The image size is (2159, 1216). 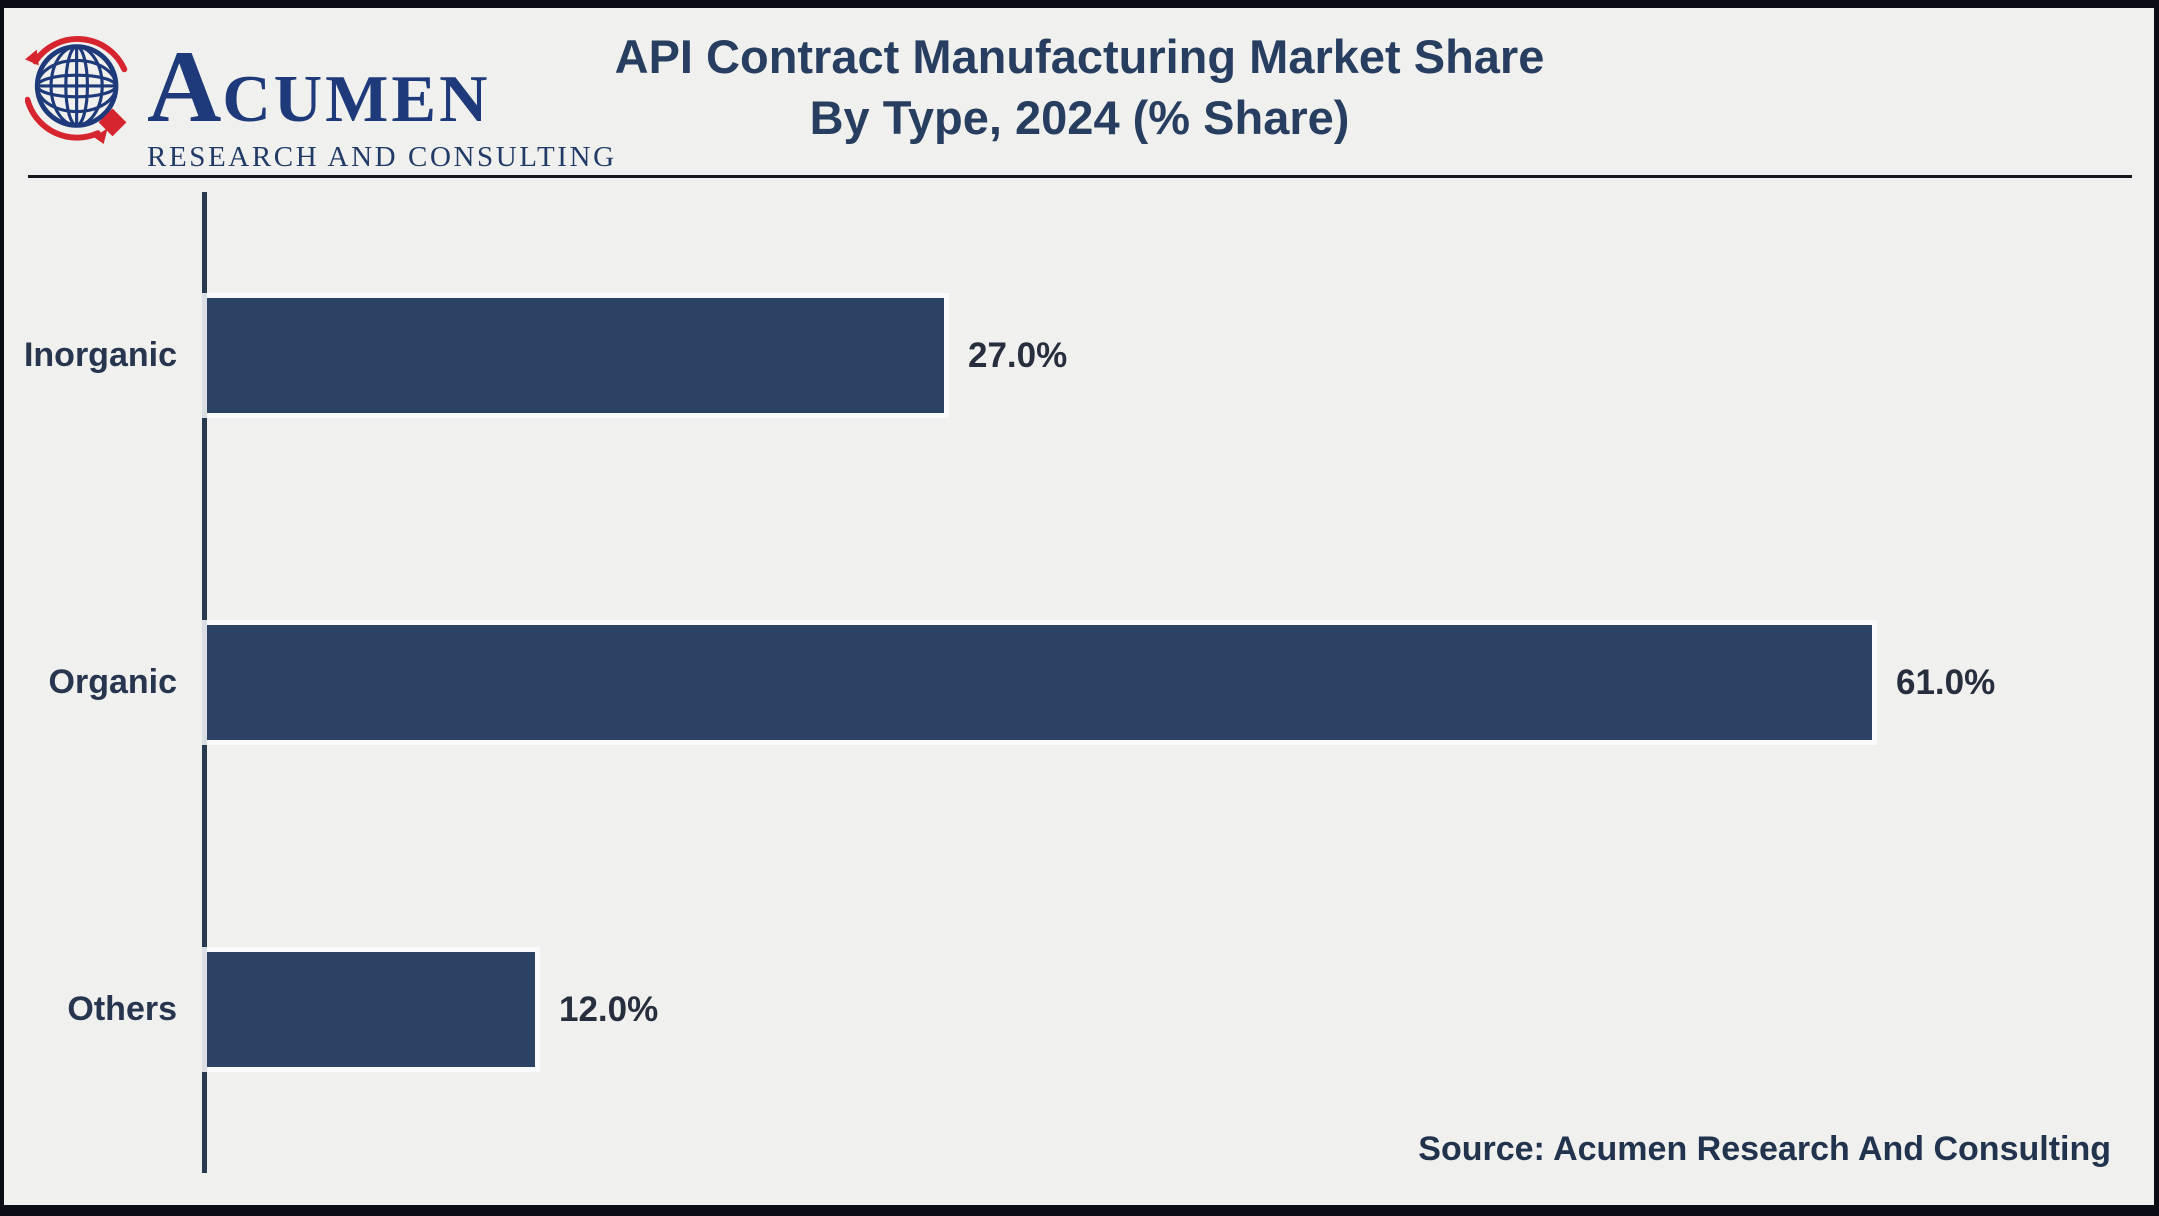 I want to click on brand-rest: CUMEN, so click(x=356, y=99).